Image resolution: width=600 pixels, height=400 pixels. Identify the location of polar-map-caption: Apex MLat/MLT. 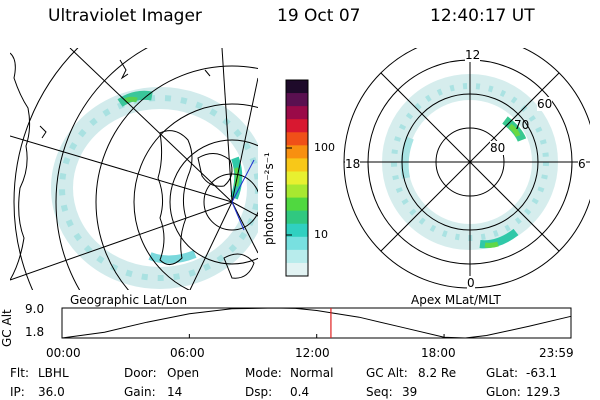
(456, 300).